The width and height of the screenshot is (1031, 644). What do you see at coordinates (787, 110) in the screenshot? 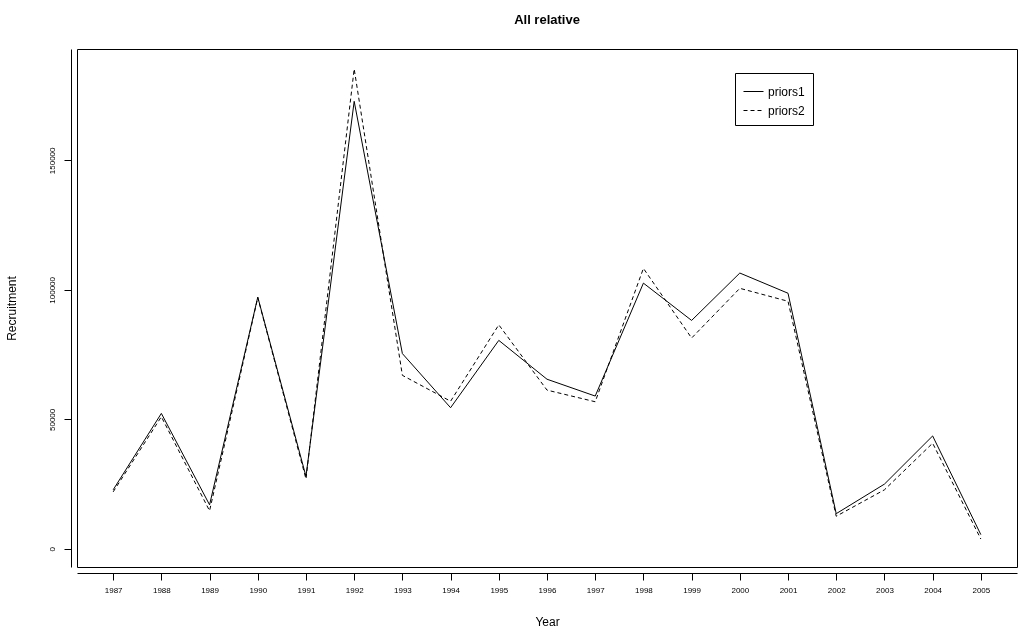
I see `legend-label: priors2` at bounding box center [787, 110].